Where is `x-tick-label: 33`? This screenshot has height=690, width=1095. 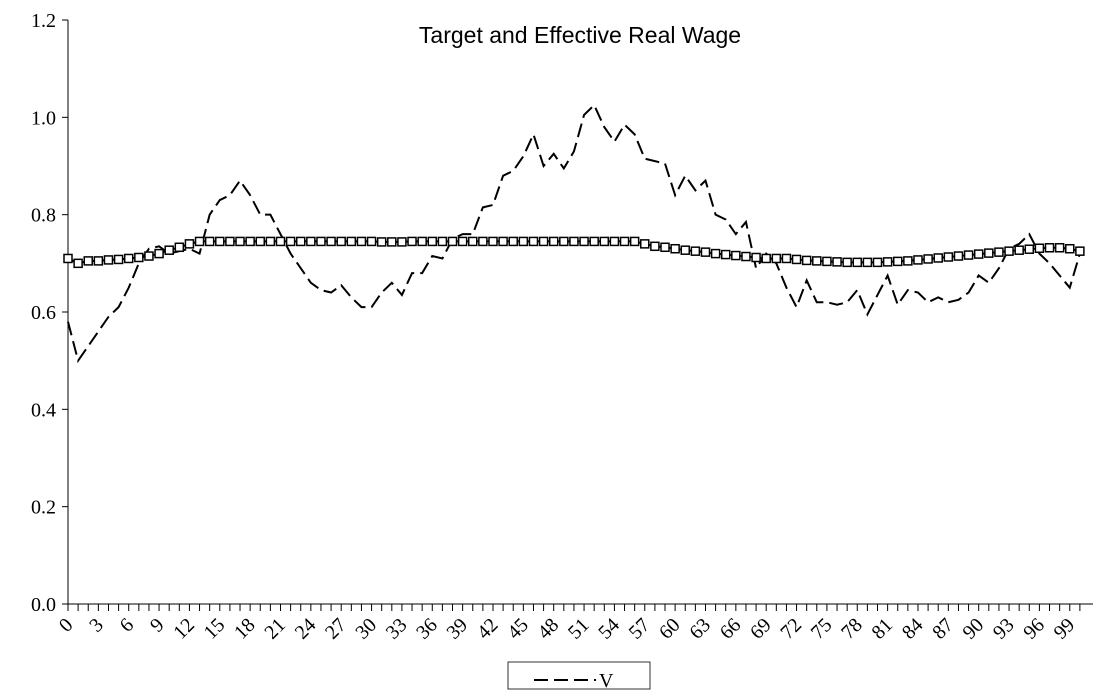 x-tick-label: 33 is located at coordinates (397, 629).